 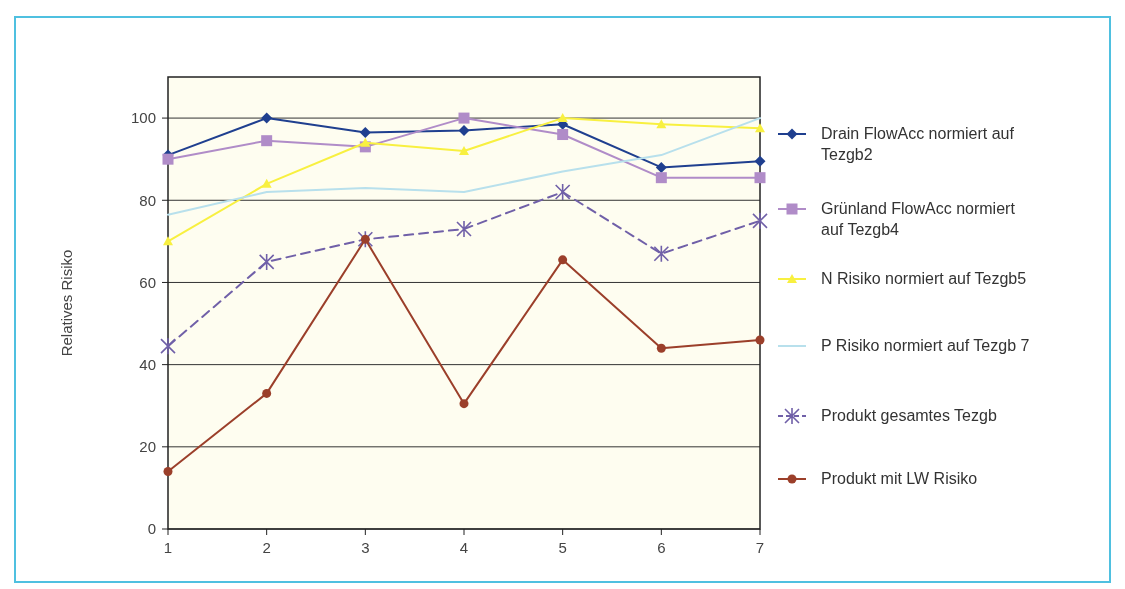 I want to click on y-tick-label: 100, so click(x=143, y=118).